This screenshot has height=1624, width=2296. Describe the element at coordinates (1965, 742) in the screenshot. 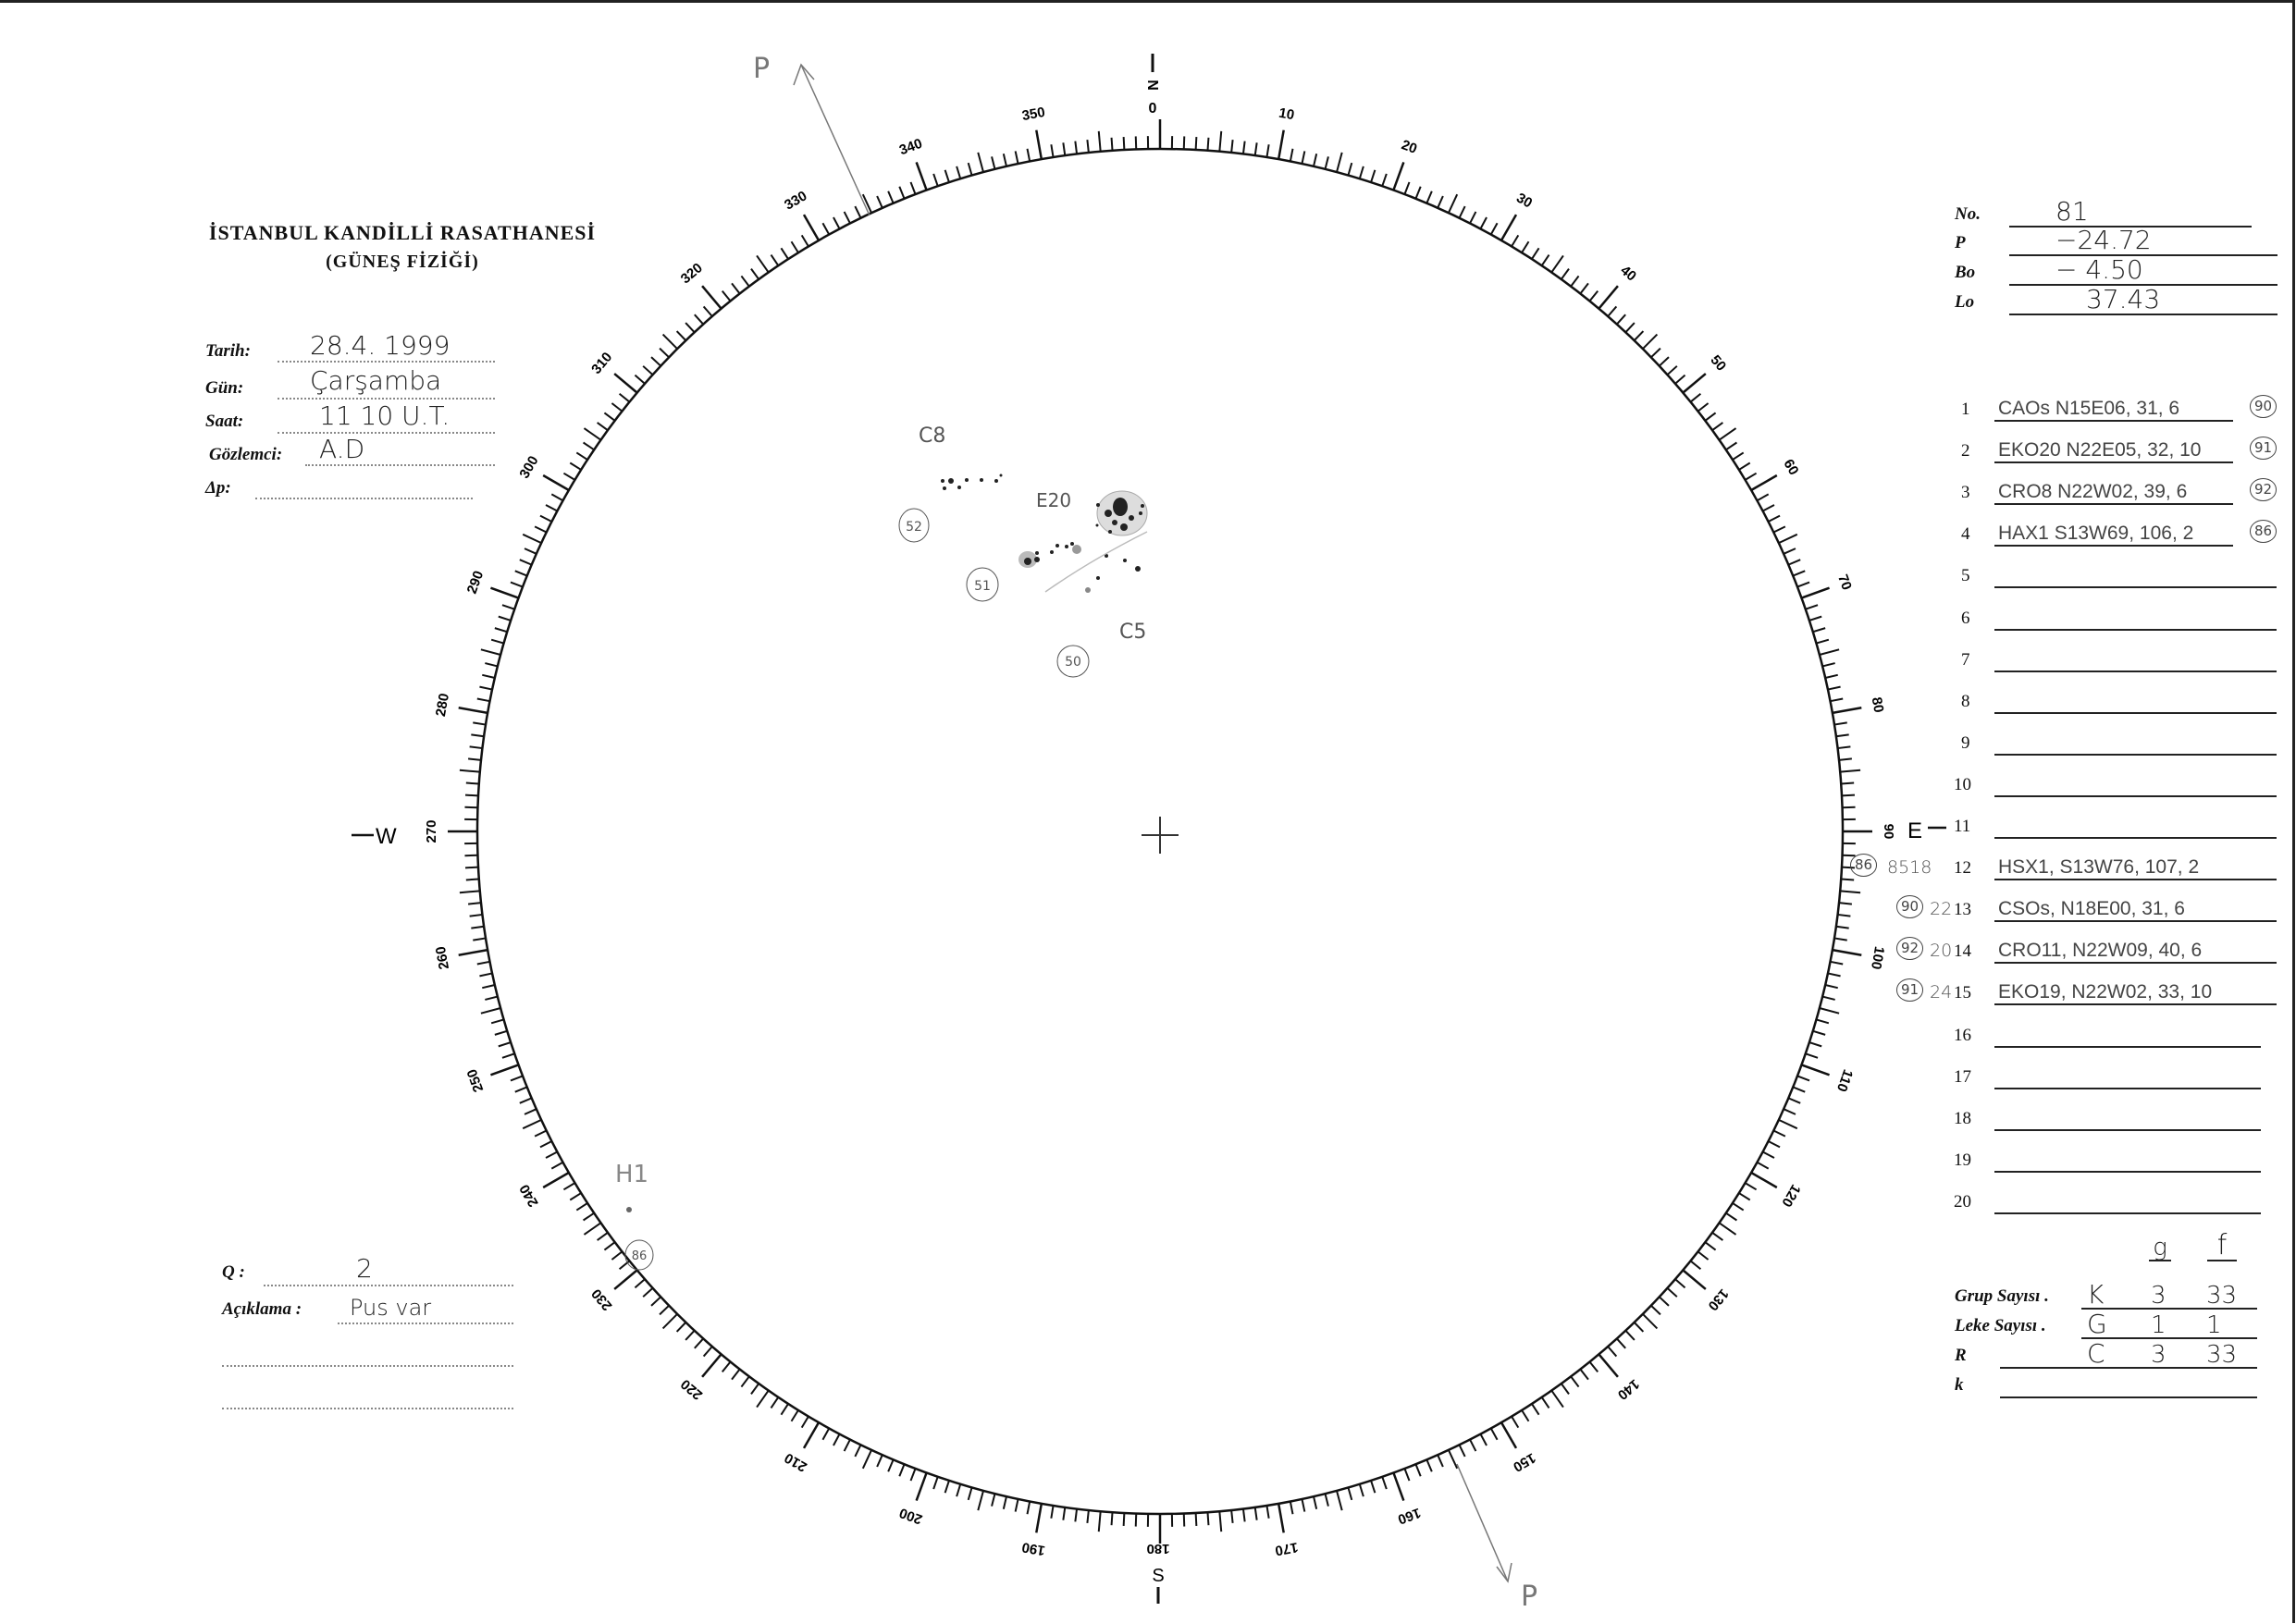

I see `group-row-number: 9` at that location.